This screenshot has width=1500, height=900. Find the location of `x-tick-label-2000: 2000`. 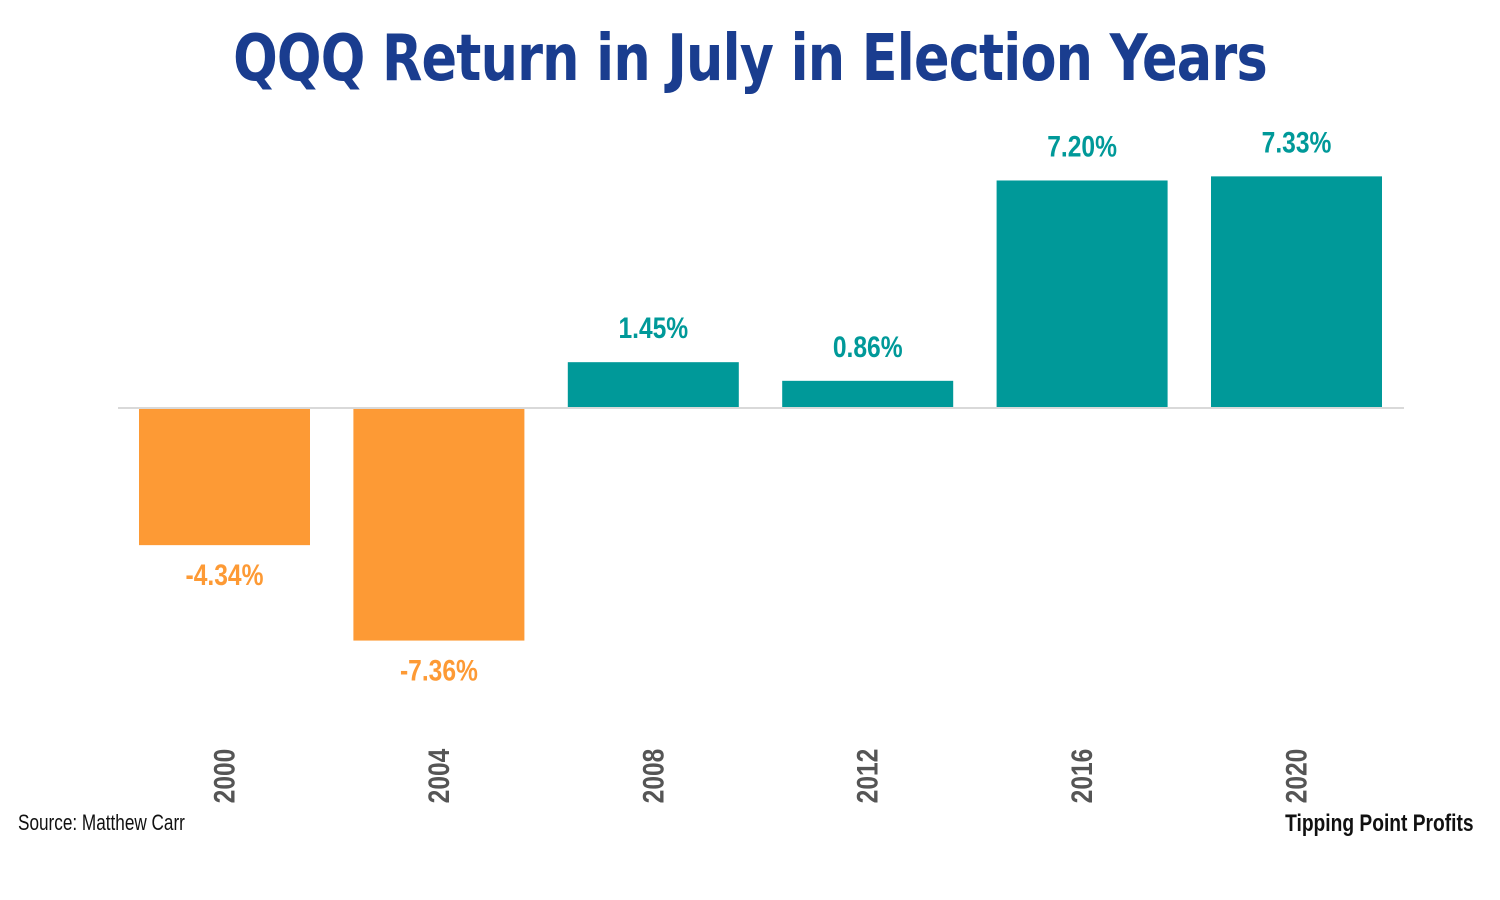

x-tick-label-2000: 2000 is located at coordinates (224, 776).